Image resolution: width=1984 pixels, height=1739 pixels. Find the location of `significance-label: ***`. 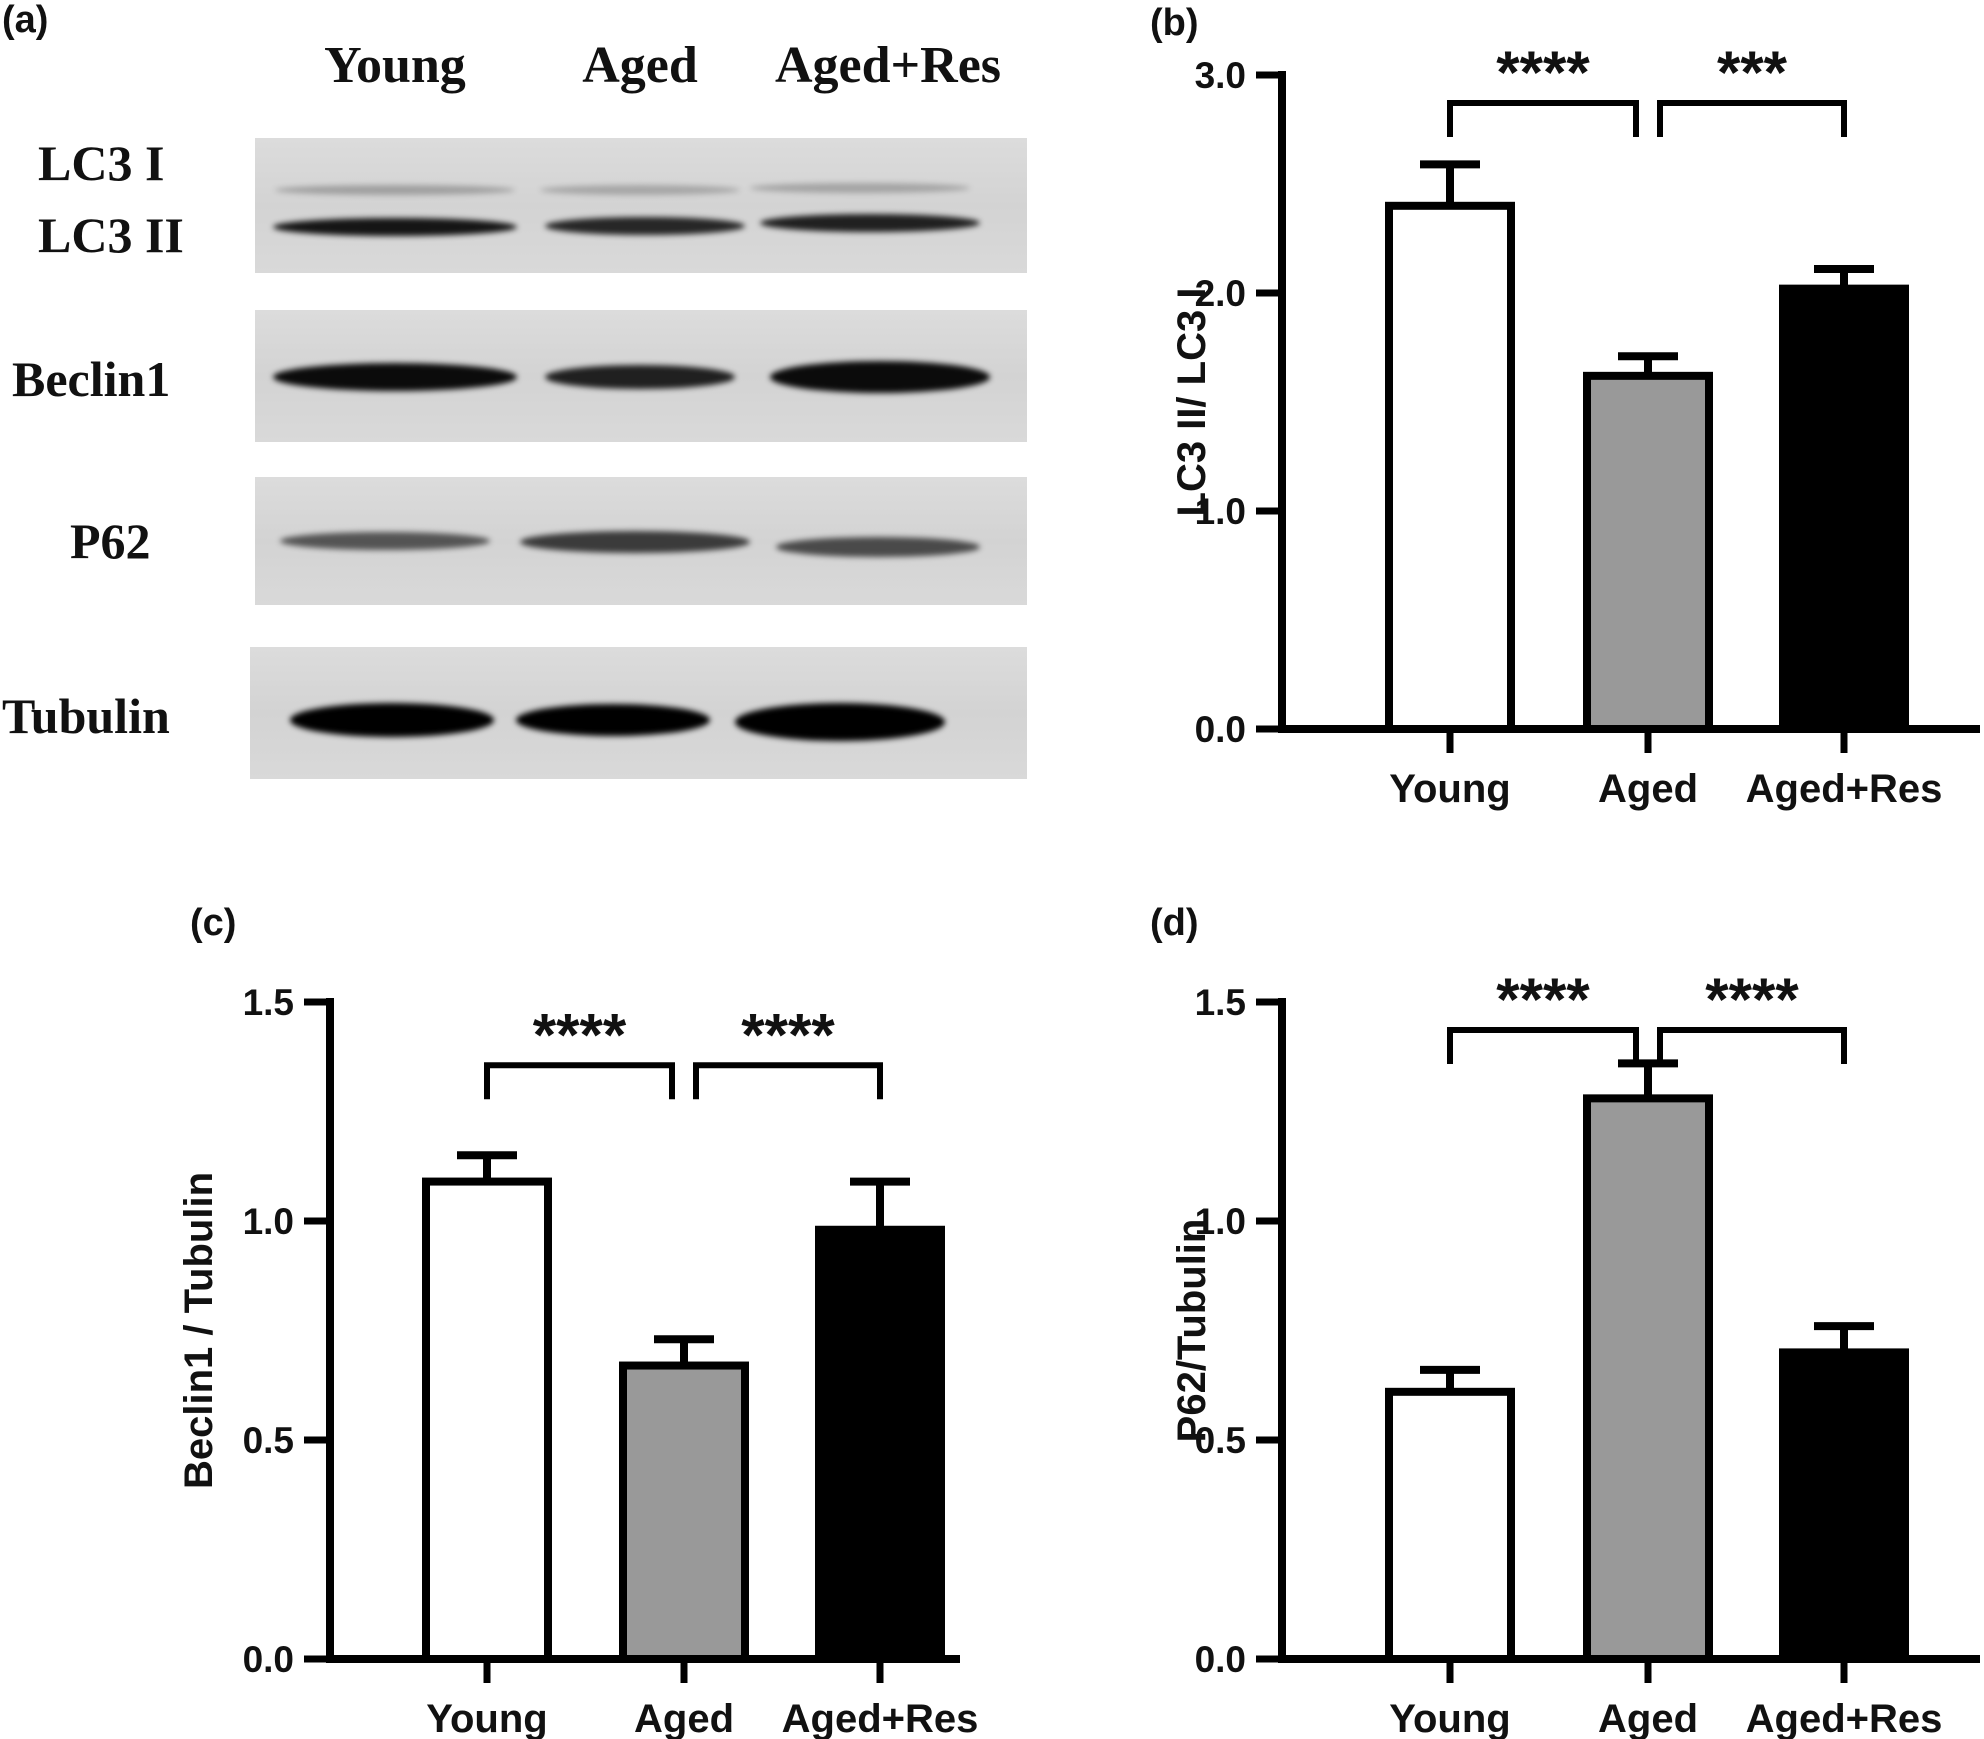

significance-label: *** is located at coordinates (1752, 72).